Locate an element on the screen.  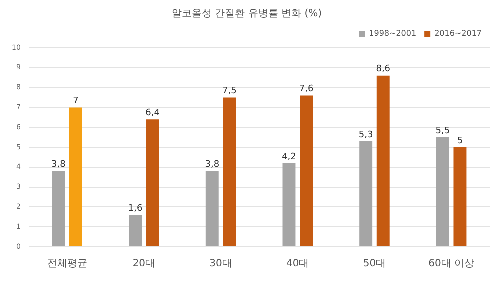
legend-label: 1998~2001 is located at coordinates (393, 33).